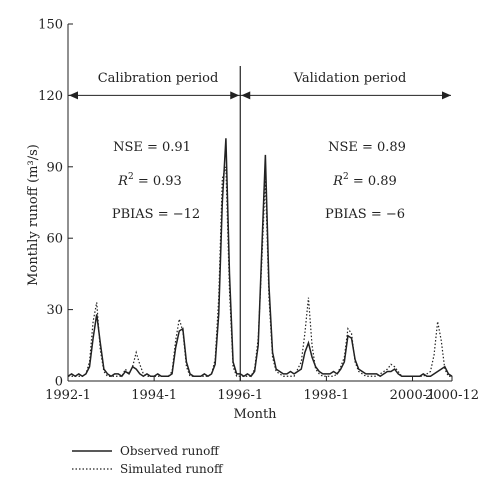 The image size is (500, 498). What do you see at coordinates (73, 95) in the screenshot?
I see `calibration-arrow-left` at bounding box center [73, 95].